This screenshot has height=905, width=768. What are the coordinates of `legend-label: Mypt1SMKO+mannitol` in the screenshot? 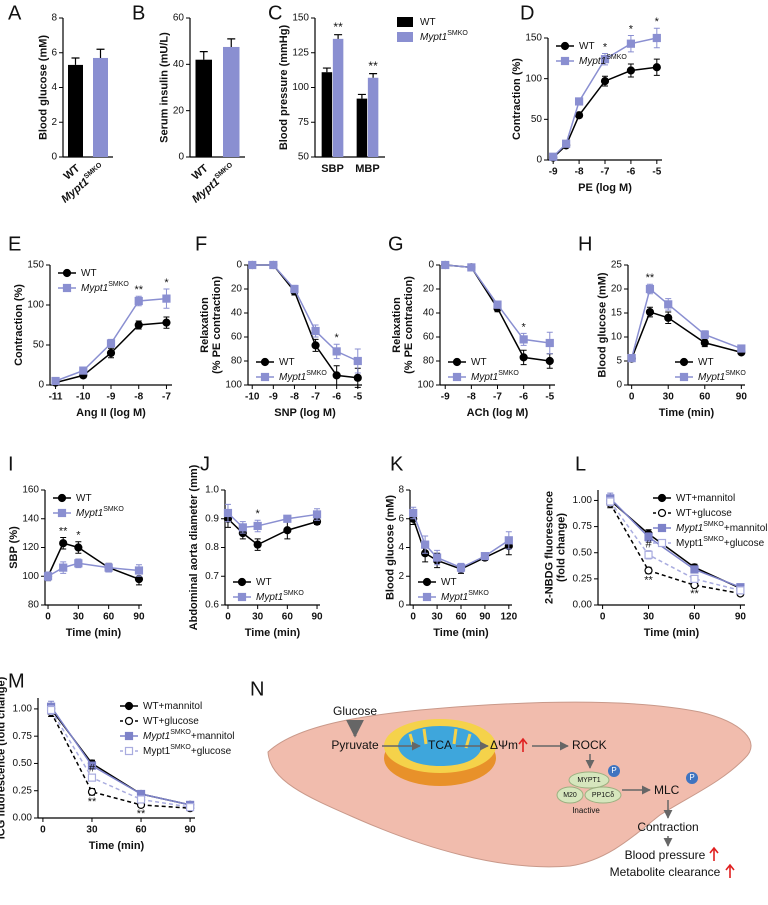 It's located at (722, 527).